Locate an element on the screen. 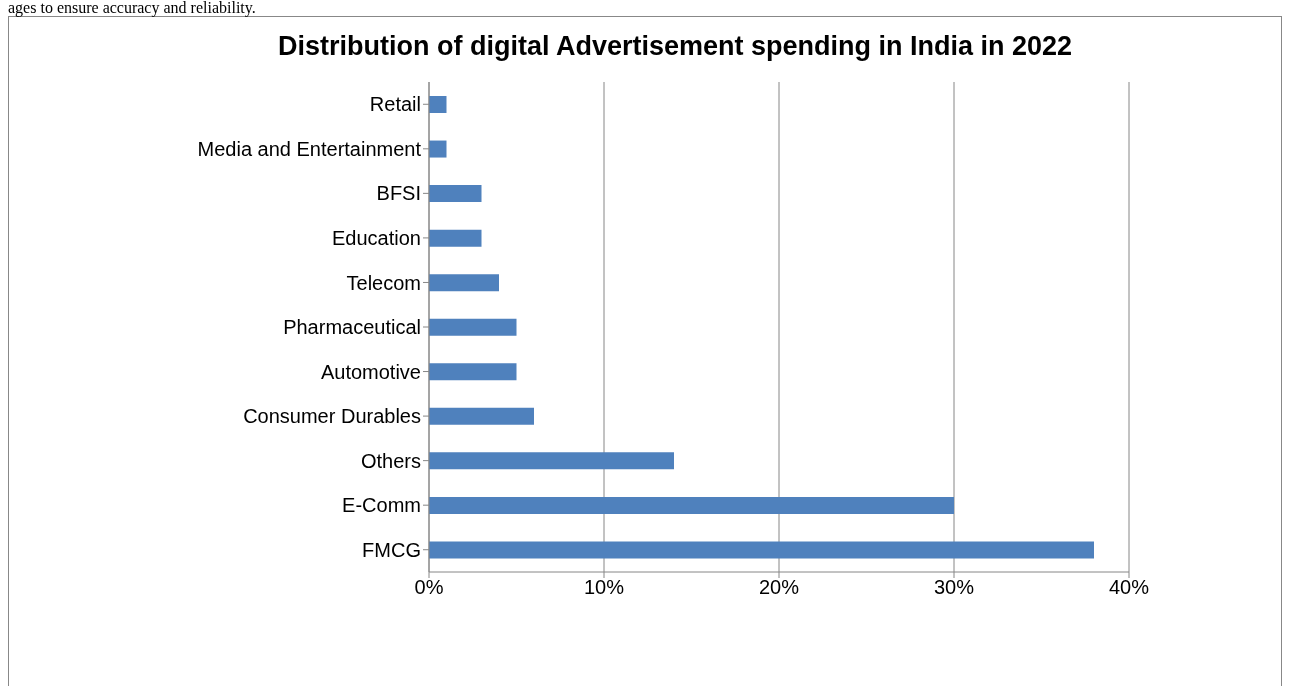 This screenshot has width=1290, height=686. y-tick-label: Consumer Durables is located at coordinates (332, 416).